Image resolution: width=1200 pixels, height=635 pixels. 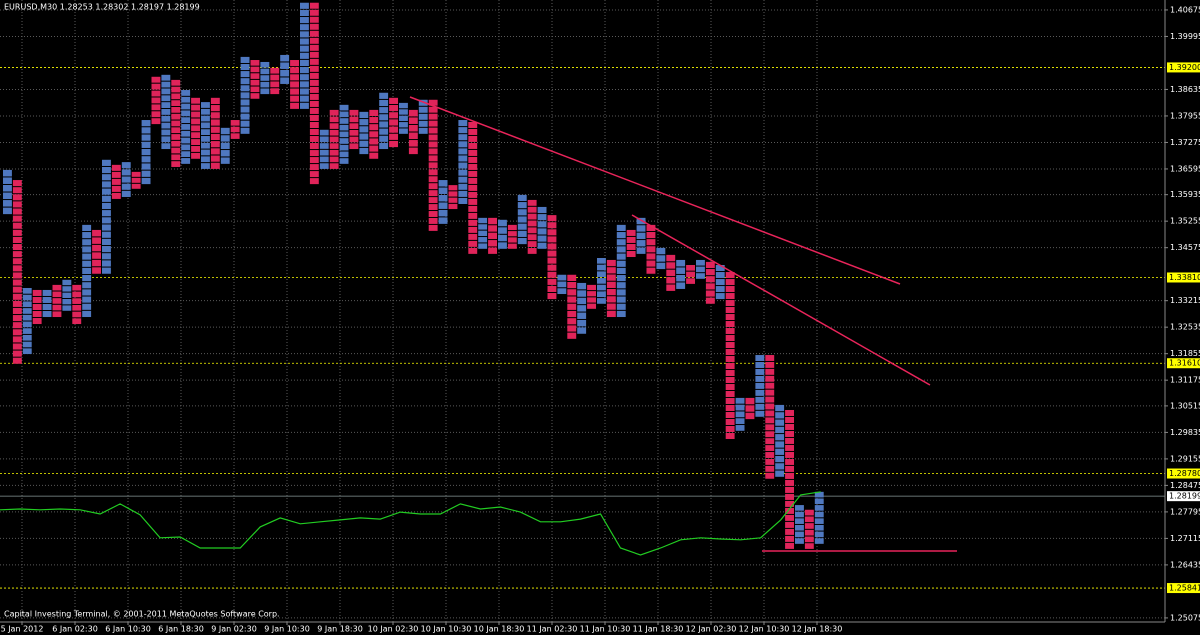 I want to click on x-tick-label: 12 Jan 02:30, so click(x=711, y=629).